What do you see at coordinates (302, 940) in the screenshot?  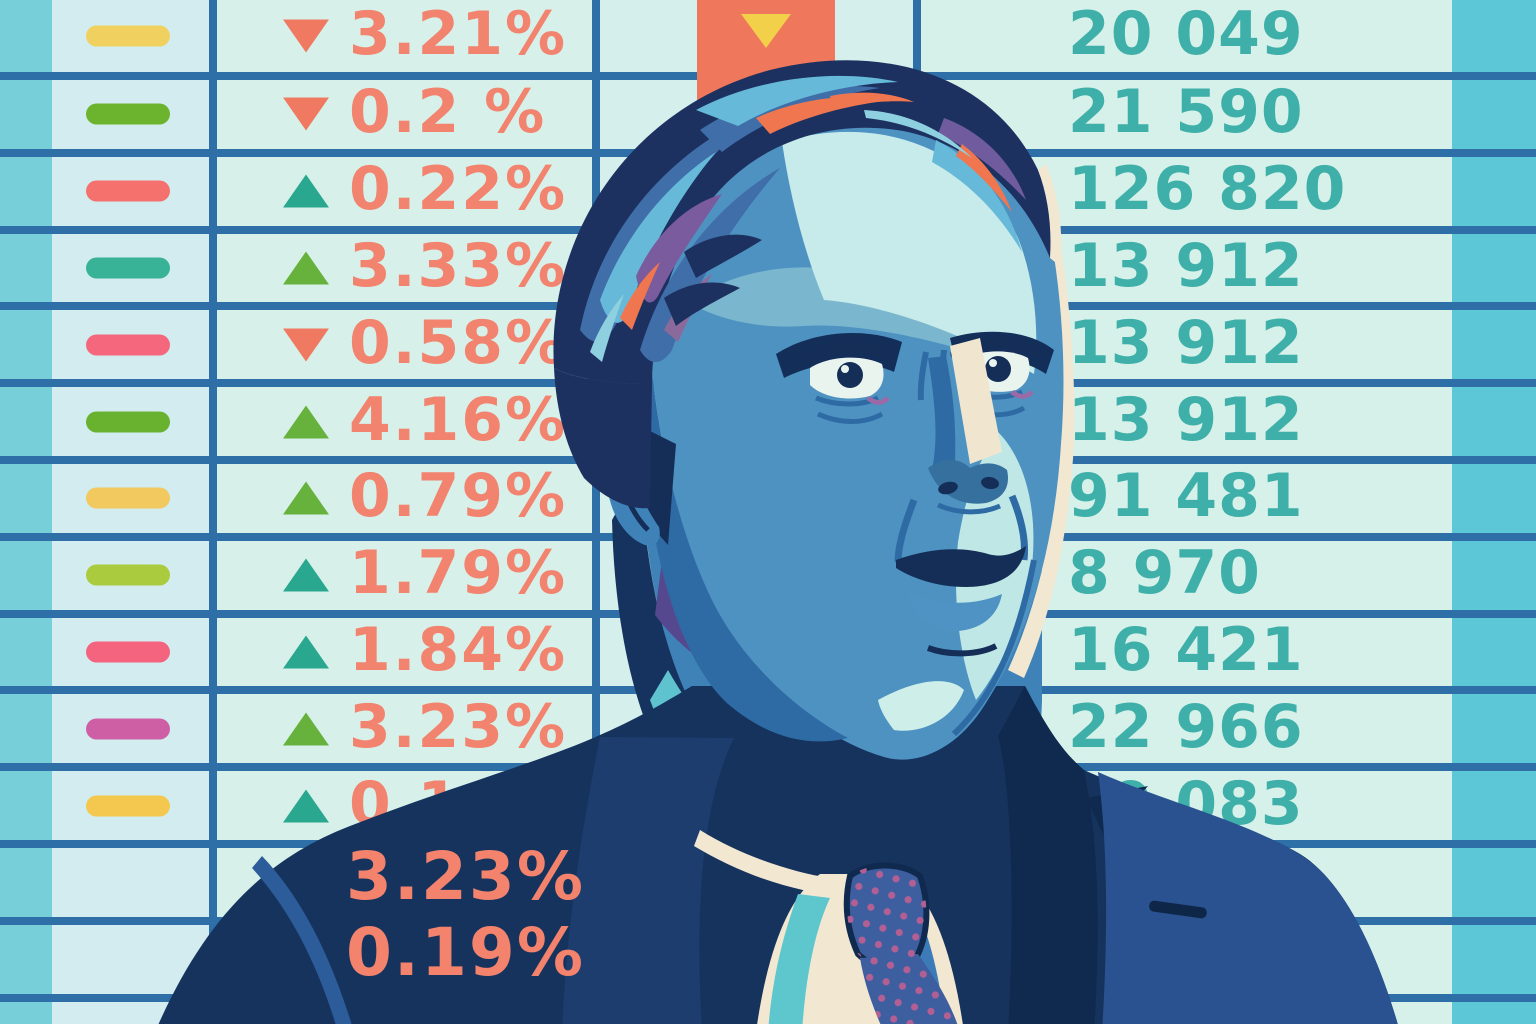 I see `sleeve-seam` at bounding box center [302, 940].